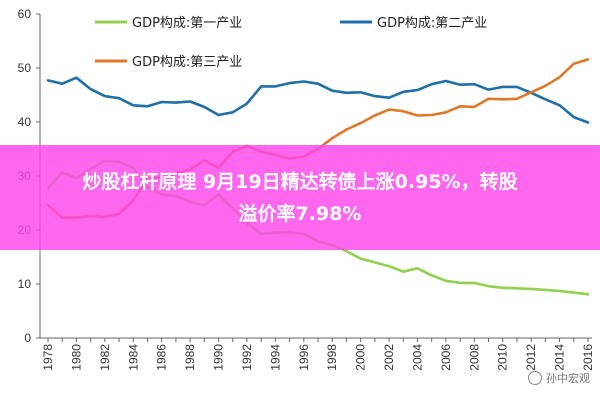  I want to click on x-tick-label: 2010, so click(503, 357).